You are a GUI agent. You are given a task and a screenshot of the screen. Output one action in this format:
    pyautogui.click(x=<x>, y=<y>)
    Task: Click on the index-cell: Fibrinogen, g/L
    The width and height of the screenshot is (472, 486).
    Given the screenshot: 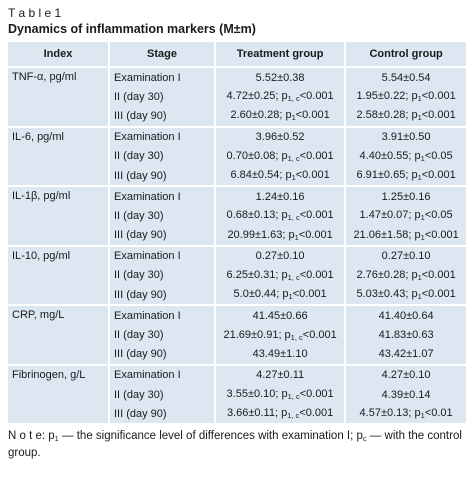 What is the action you would take?
    pyautogui.click(x=58, y=393)
    